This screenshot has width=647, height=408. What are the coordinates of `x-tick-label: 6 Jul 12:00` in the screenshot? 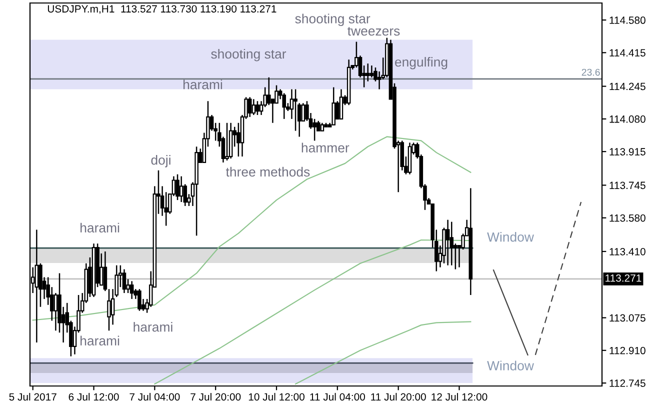 It's located at (93, 396).